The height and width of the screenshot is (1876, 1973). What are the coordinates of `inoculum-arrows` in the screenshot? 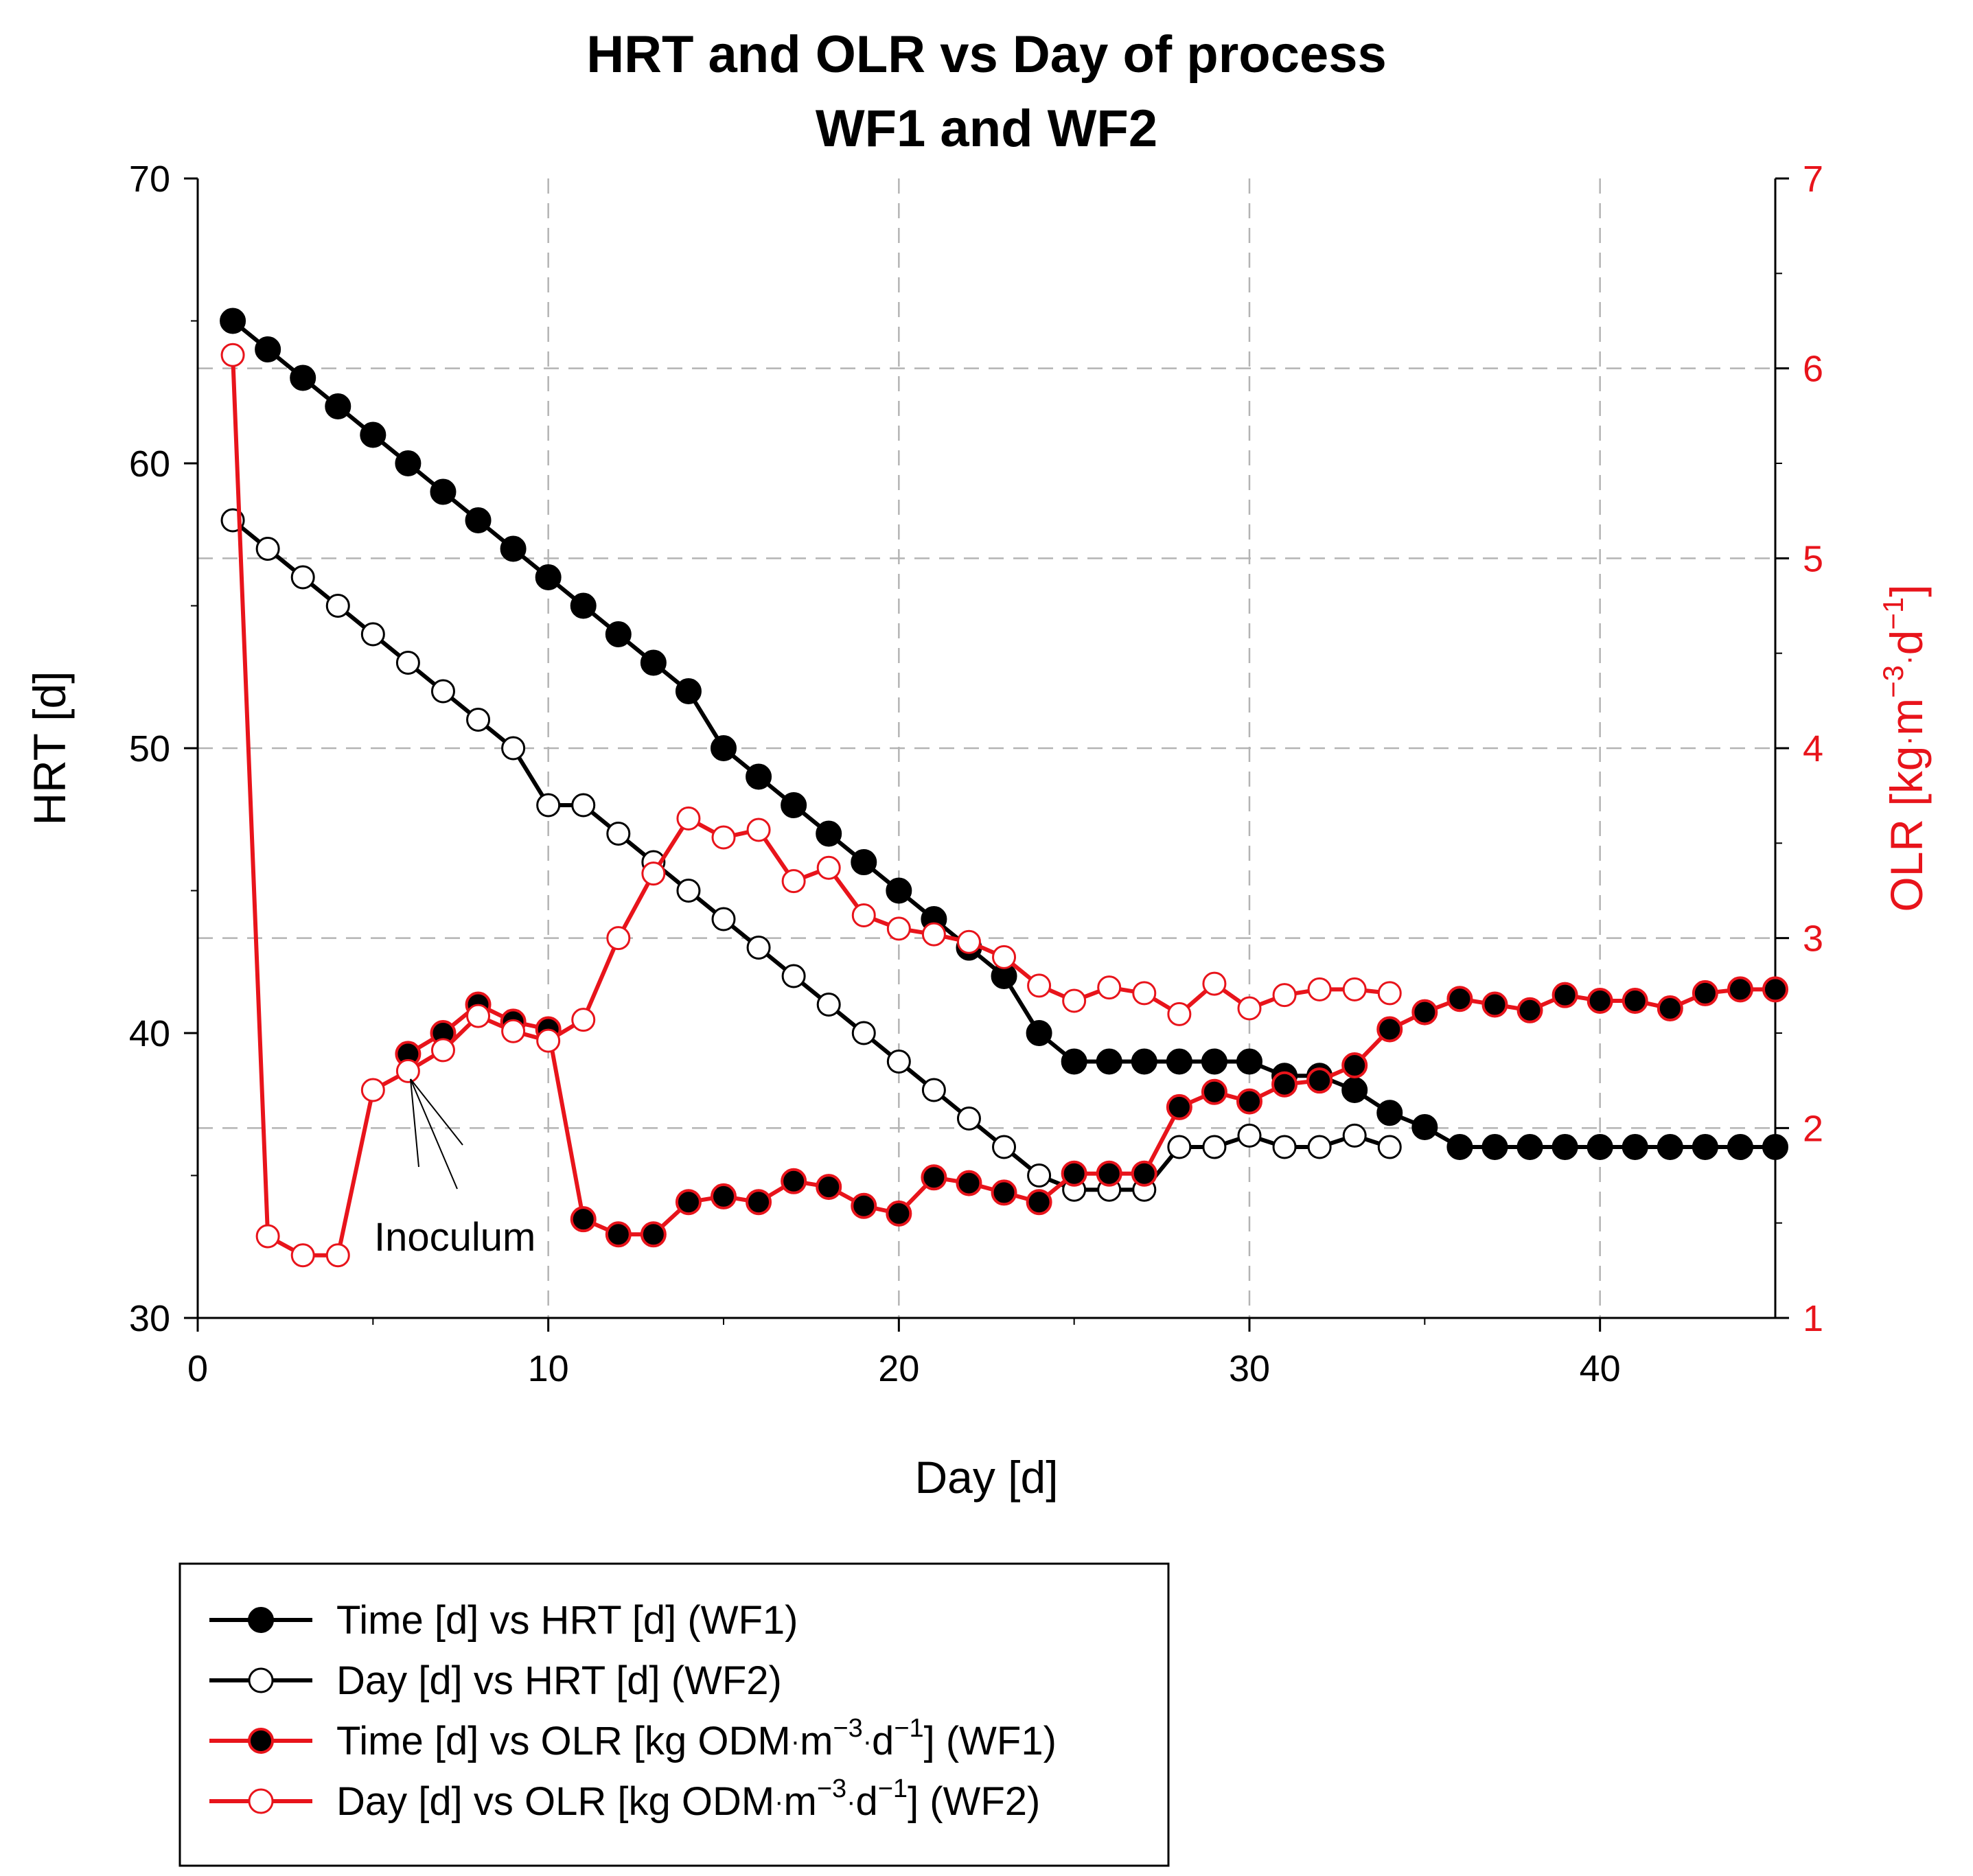 It's located at (436, 1134).